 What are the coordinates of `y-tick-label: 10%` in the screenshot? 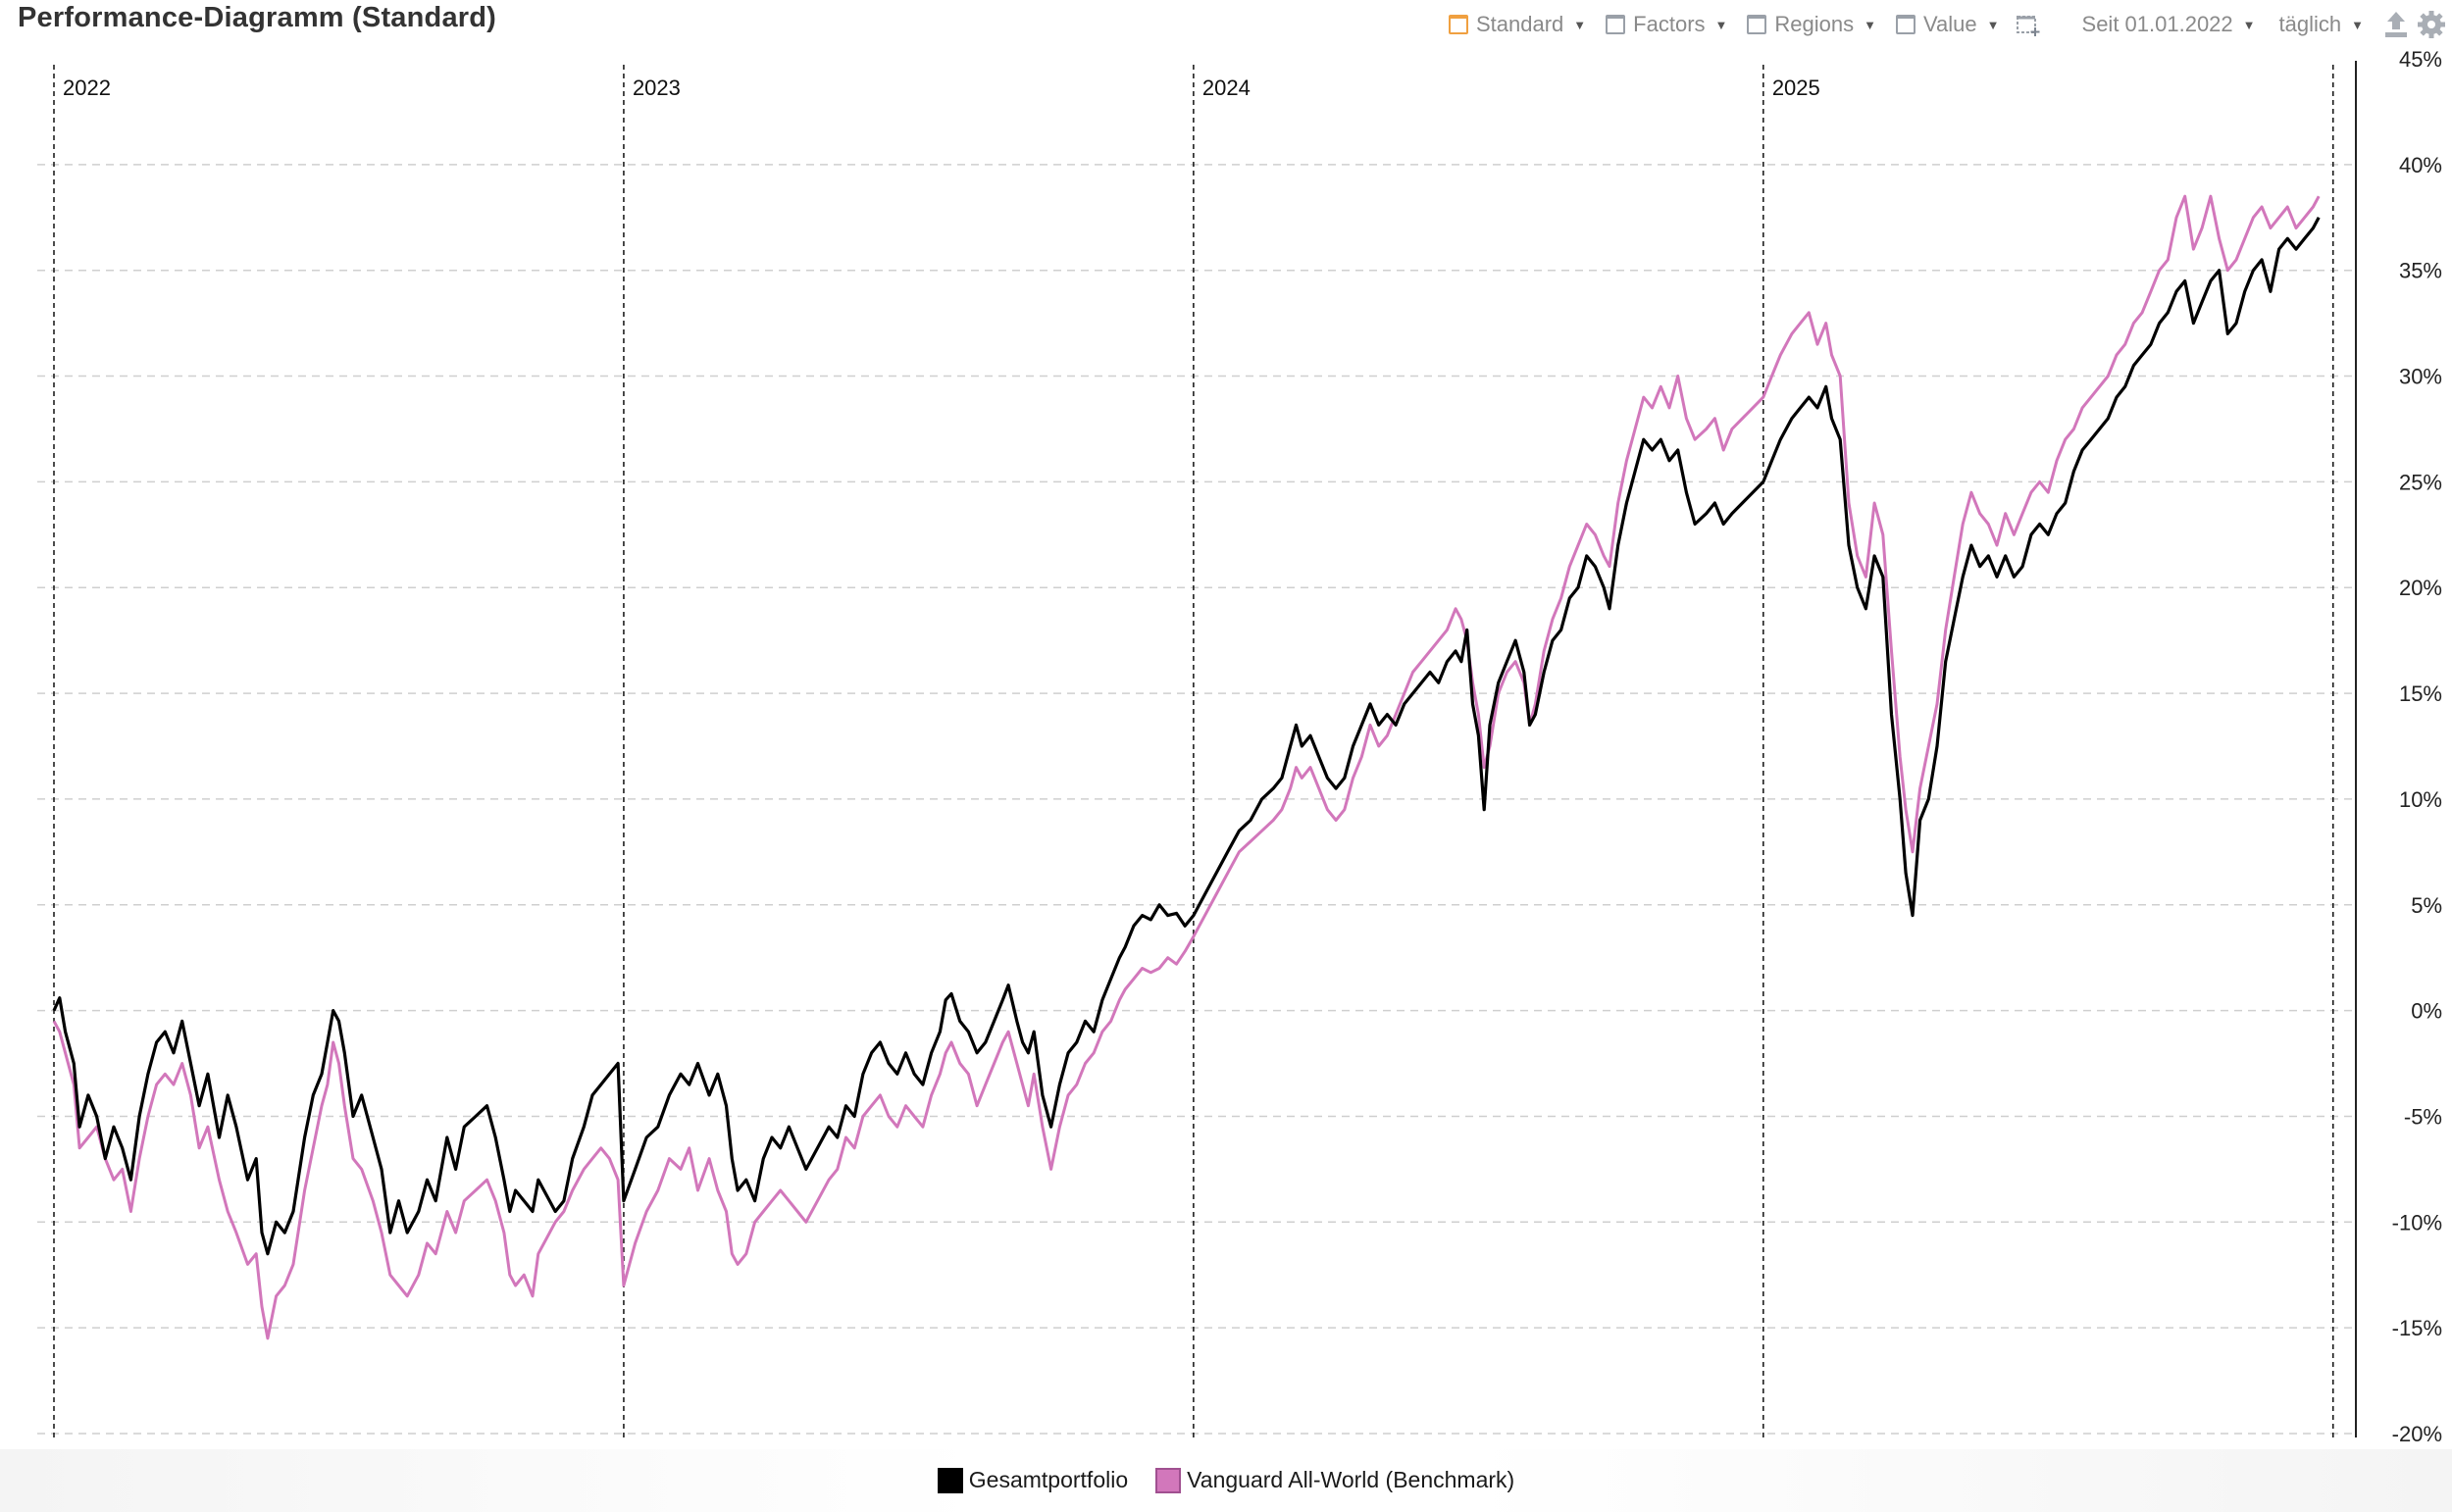 It's located at (2420, 799).